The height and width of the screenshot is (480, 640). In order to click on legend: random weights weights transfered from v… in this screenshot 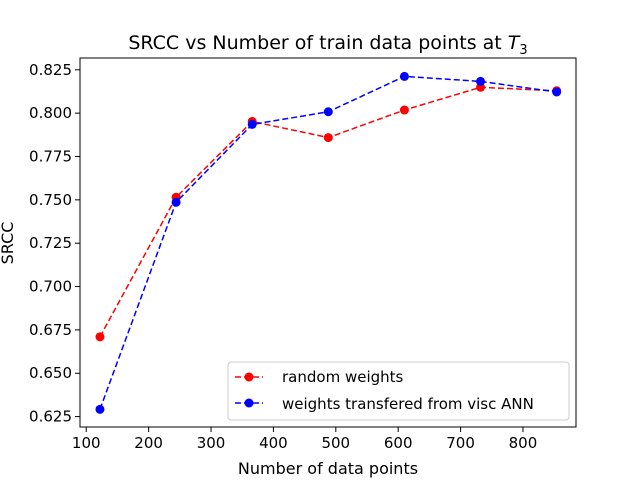, I will do `click(398, 391)`.